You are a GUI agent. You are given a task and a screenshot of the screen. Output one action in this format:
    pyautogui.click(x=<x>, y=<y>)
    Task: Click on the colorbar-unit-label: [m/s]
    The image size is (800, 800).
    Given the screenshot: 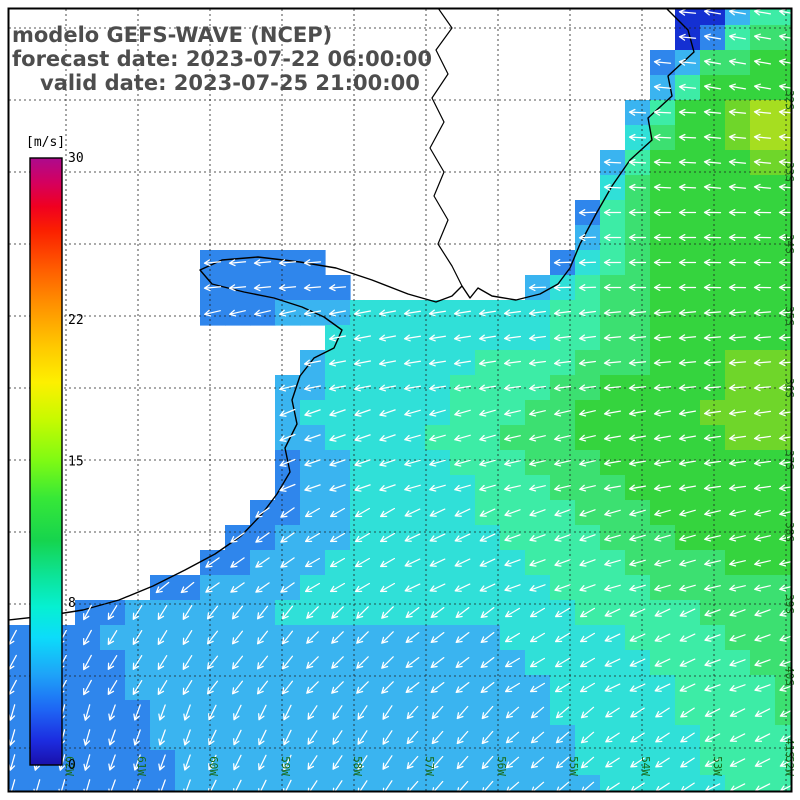 What is the action you would take?
    pyautogui.click(x=45, y=142)
    